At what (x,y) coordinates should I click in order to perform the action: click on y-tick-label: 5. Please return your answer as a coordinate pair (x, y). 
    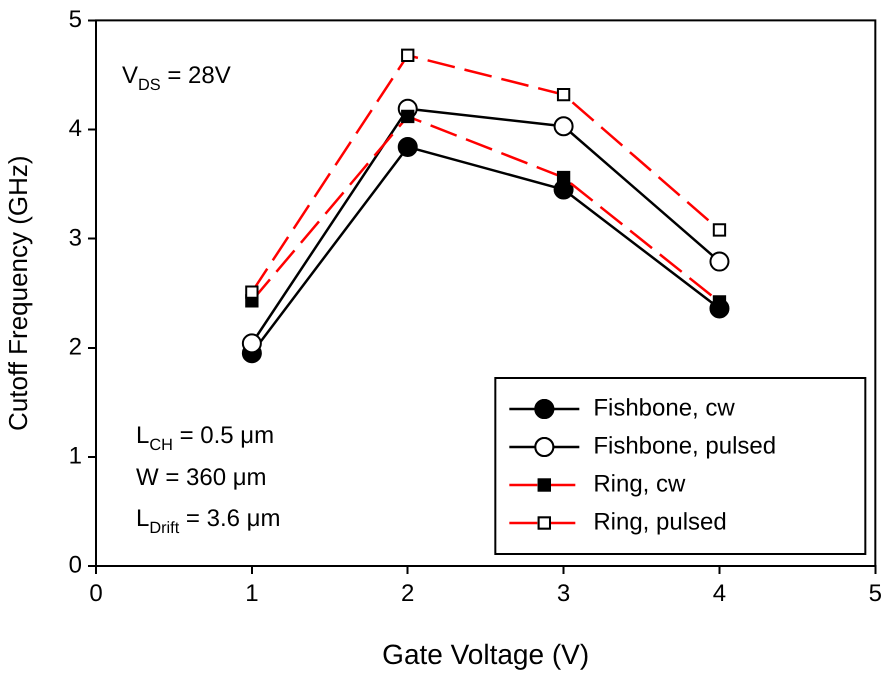
    Looking at the image, I should click on (75, 20).